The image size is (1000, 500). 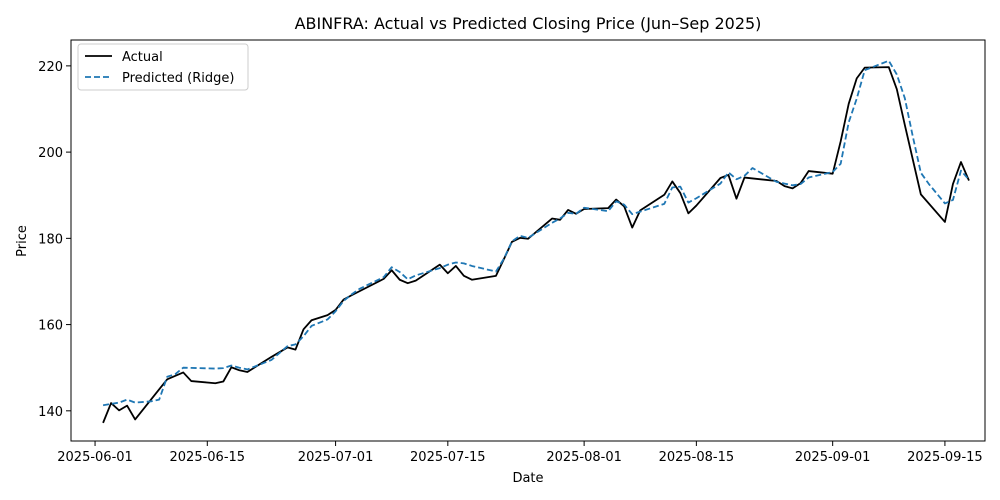 What do you see at coordinates (50, 239) in the screenshot?
I see `y-tick-label: 180` at bounding box center [50, 239].